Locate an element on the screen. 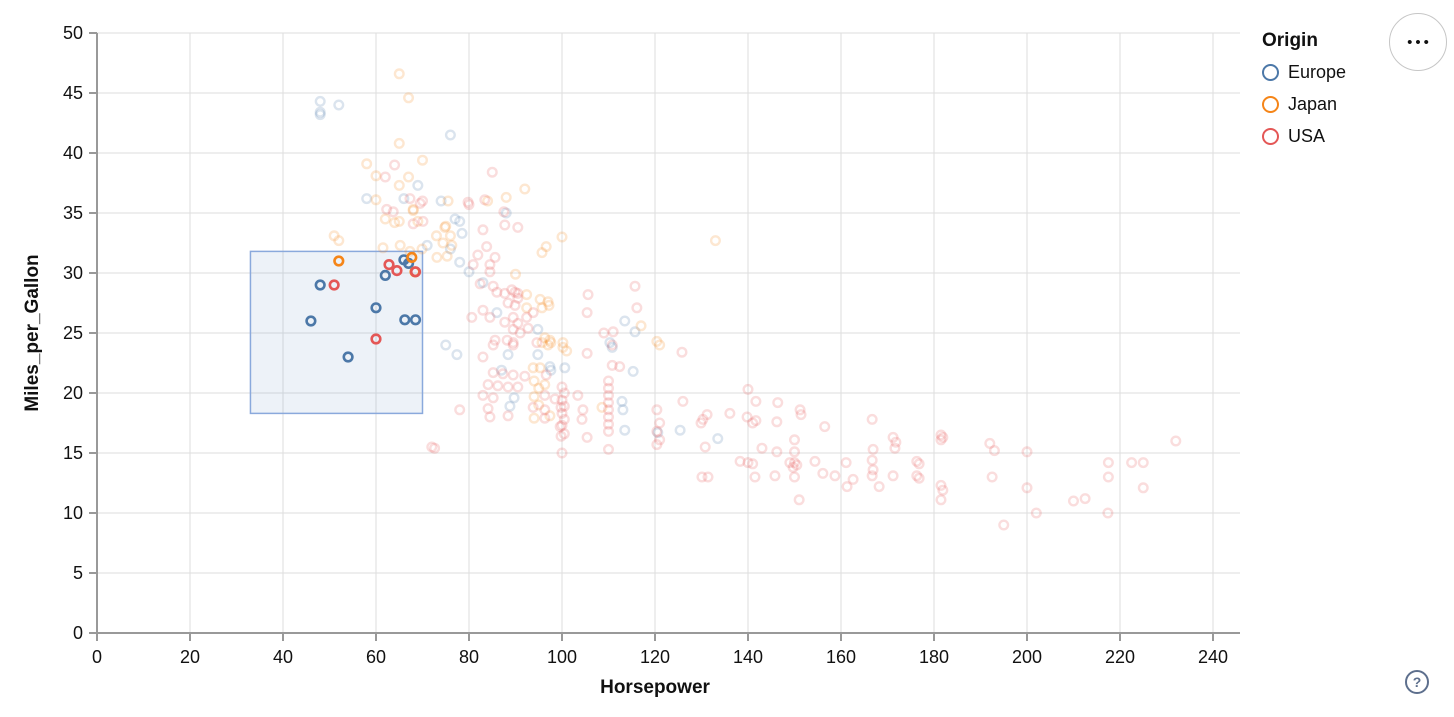 This screenshot has width=1454, height=717. selected-point-usa is located at coordinates (415, 272).